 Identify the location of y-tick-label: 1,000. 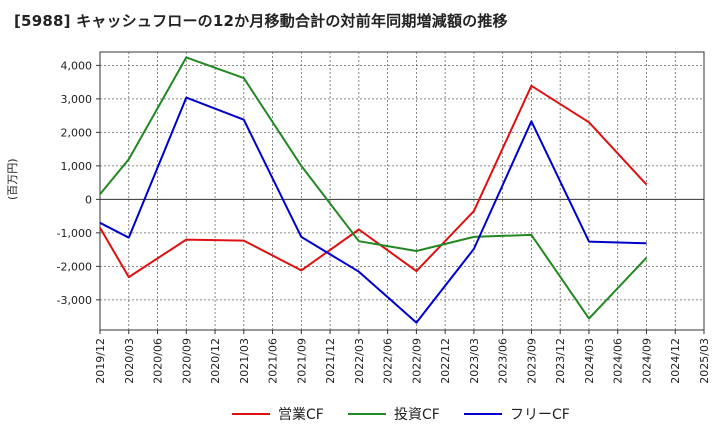
(77, 166).